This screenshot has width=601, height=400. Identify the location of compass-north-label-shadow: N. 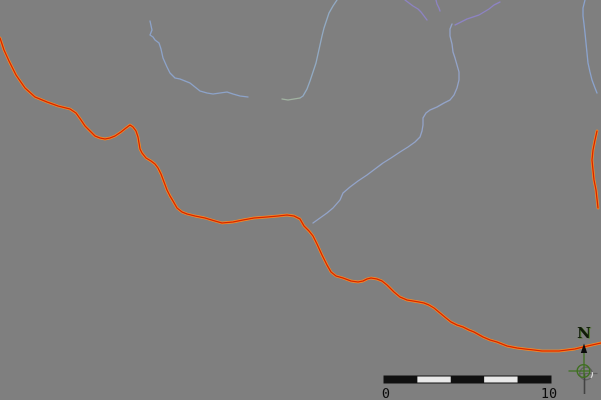
(585, 334).